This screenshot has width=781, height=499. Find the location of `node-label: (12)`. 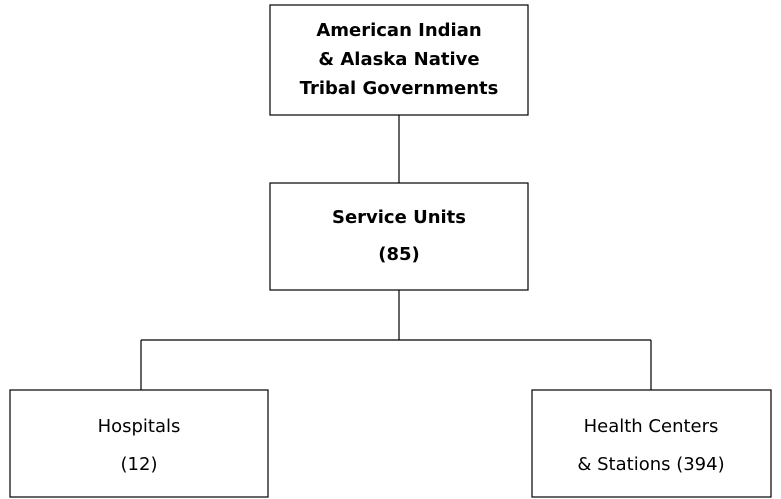

node-label: (12) is located at coordinates (139, 464).